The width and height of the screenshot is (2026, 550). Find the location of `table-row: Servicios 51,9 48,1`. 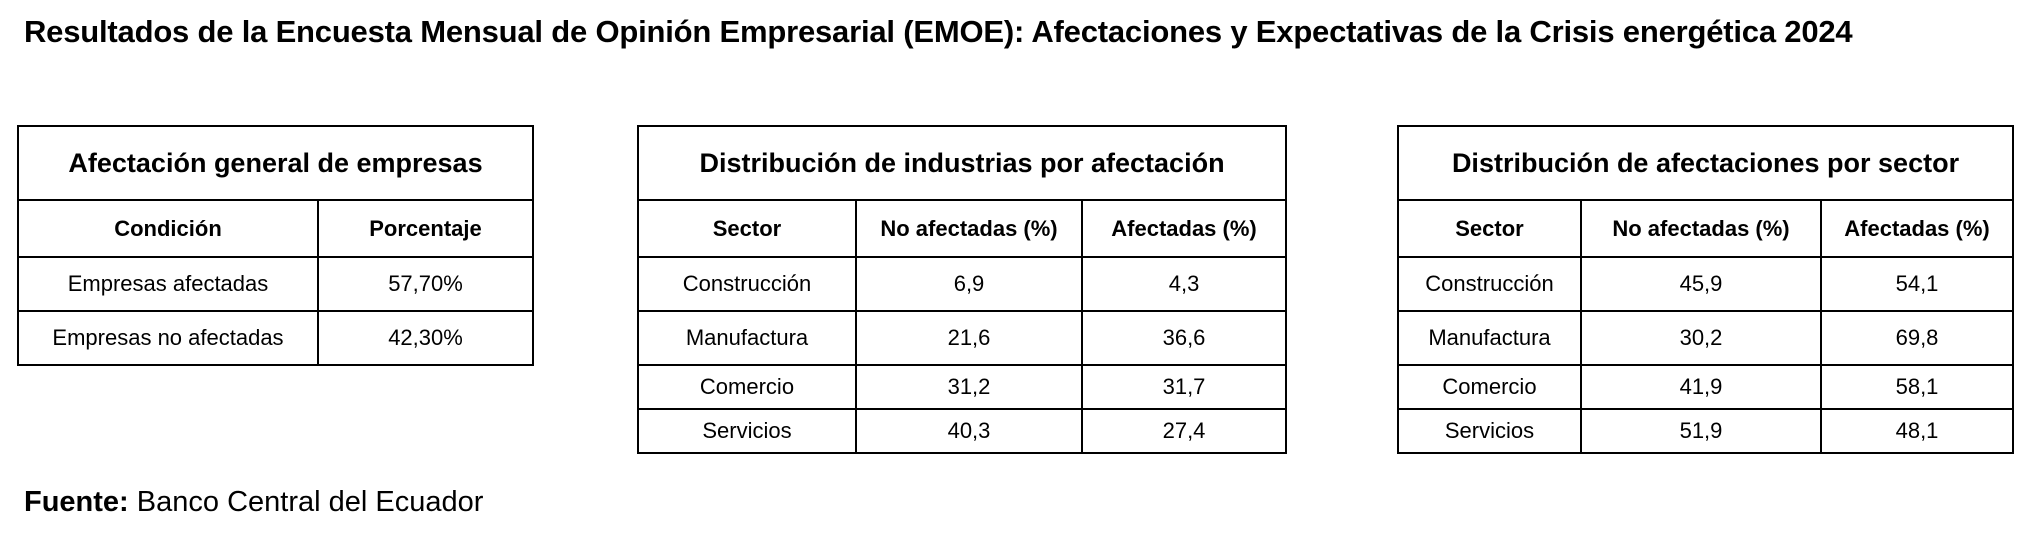

table-row: Servicios 51,9 48,1 is located at coordinates (1706, 431).